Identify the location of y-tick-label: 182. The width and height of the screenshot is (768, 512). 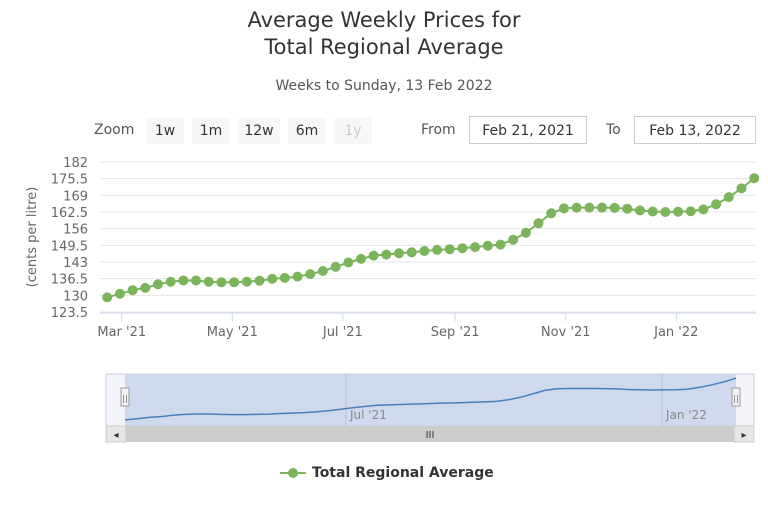
(75, 163).